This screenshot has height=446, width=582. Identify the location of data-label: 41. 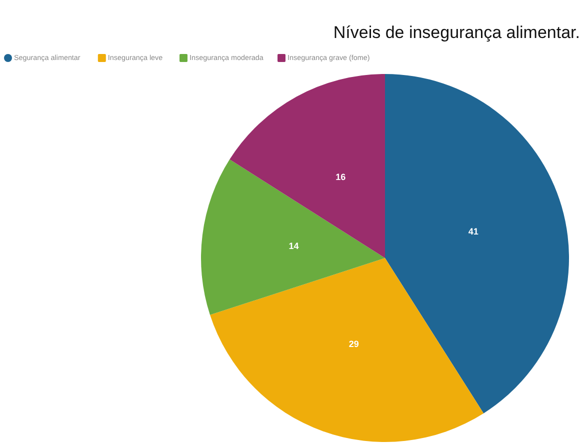
(473, 231).